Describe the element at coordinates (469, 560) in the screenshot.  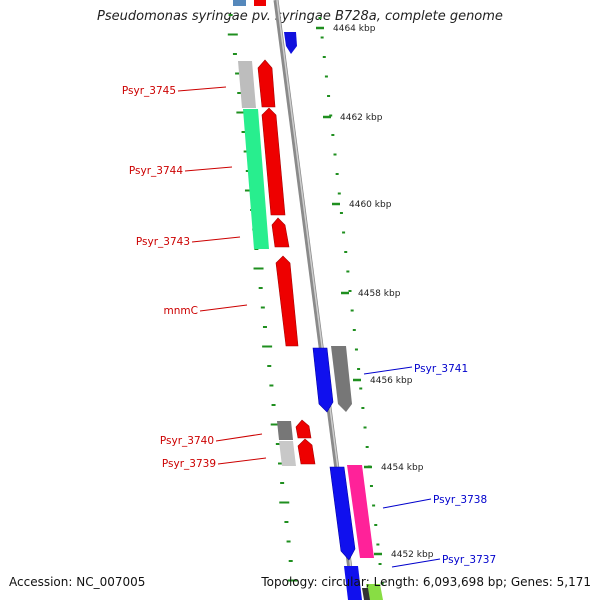
I see `gene-label: Psyr_3737` at that location.